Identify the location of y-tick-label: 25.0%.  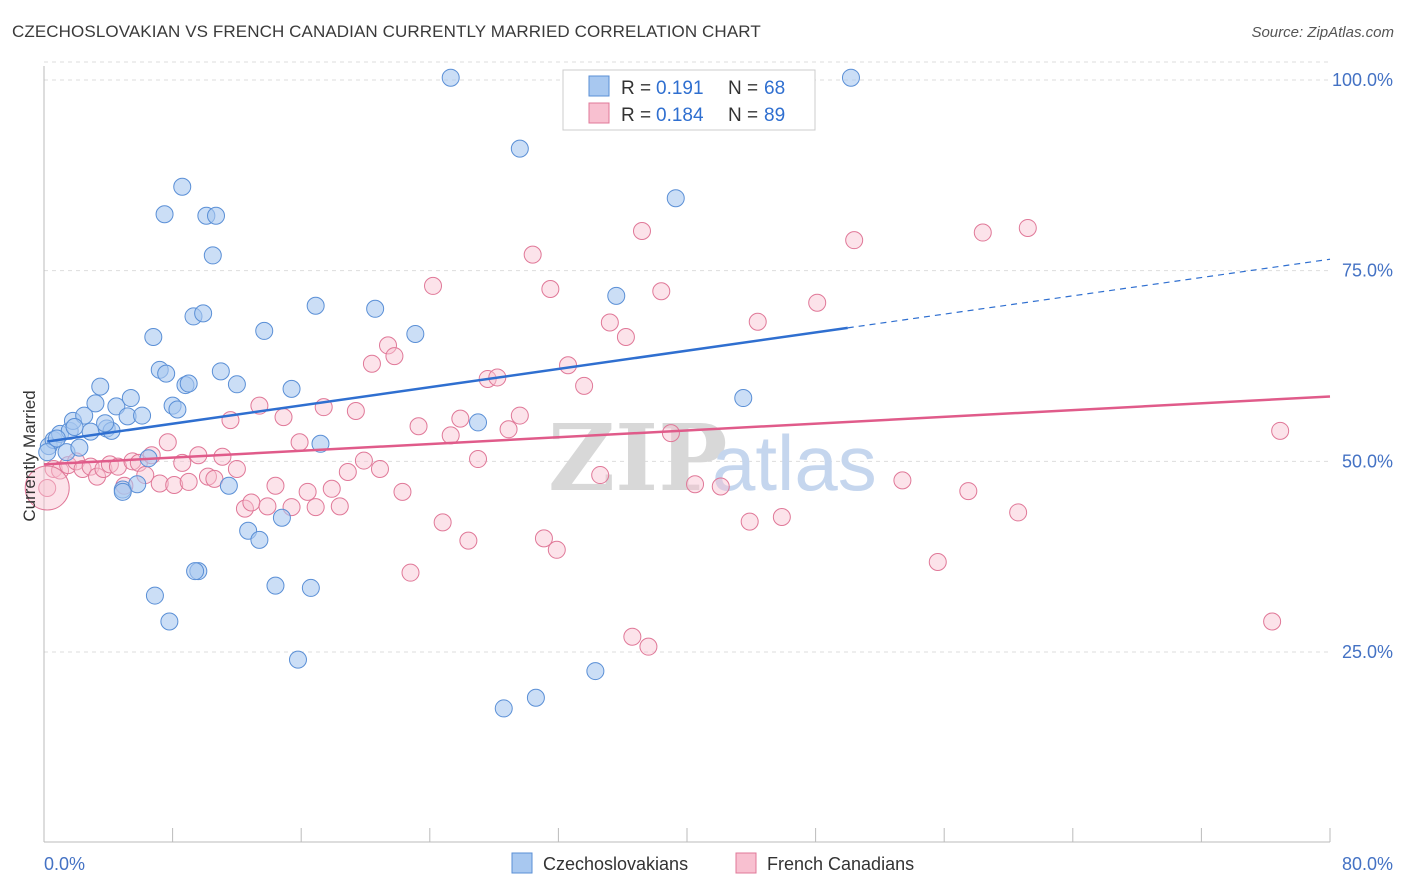
(1367, 652).